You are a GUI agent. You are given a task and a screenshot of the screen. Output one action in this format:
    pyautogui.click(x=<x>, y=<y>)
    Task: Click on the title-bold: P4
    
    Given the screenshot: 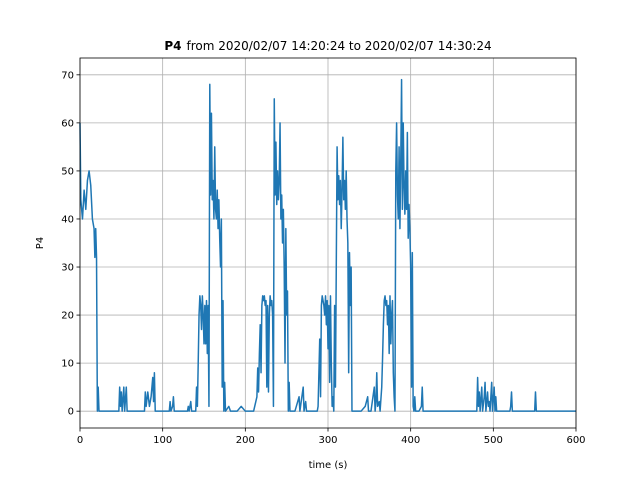 What is the action you would take?
    pyautogui.click(x=172, y=46)
    